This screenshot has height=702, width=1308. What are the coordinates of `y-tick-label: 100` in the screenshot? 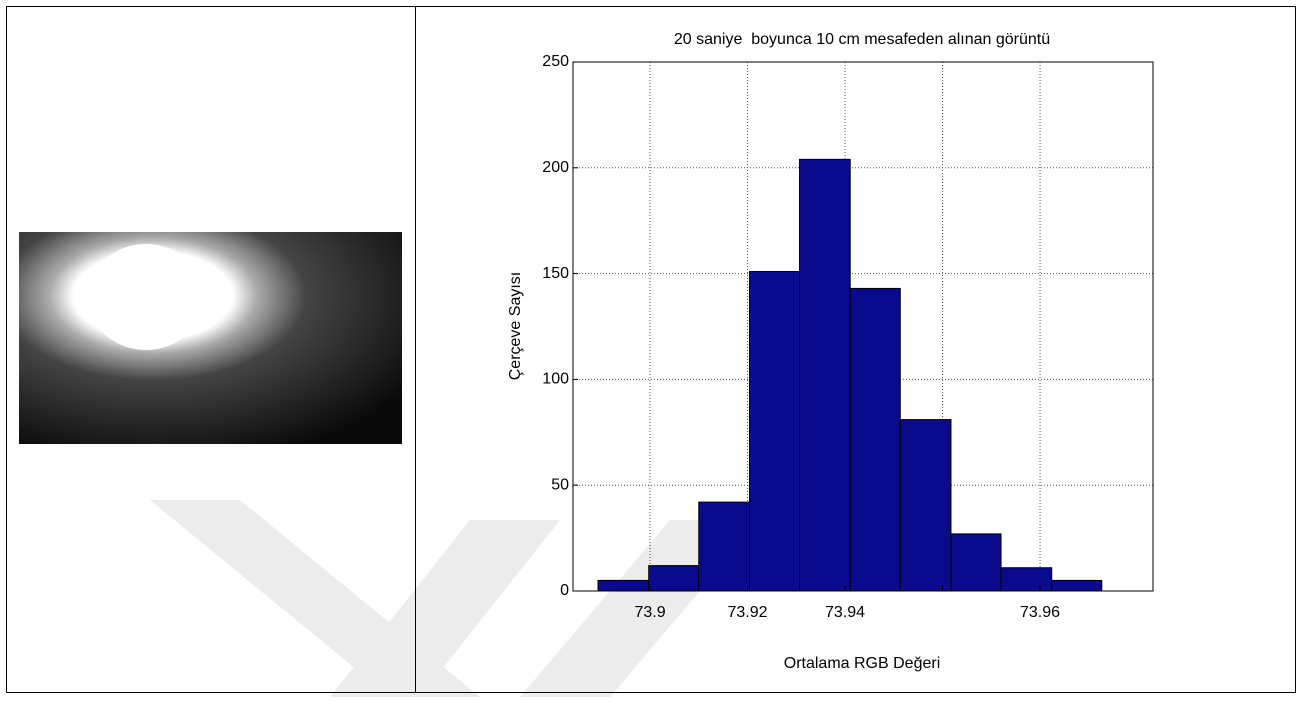 It's located at (555, 379).